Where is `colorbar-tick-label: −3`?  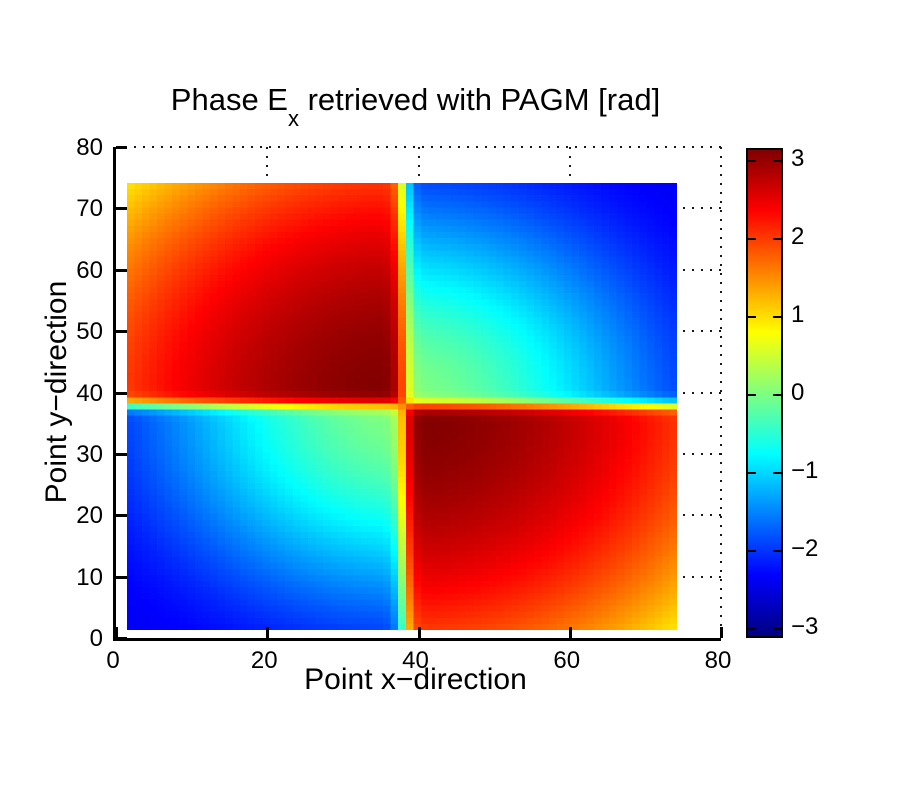 colorbar-tick-label: −3 is located at coordinates (805, 626).